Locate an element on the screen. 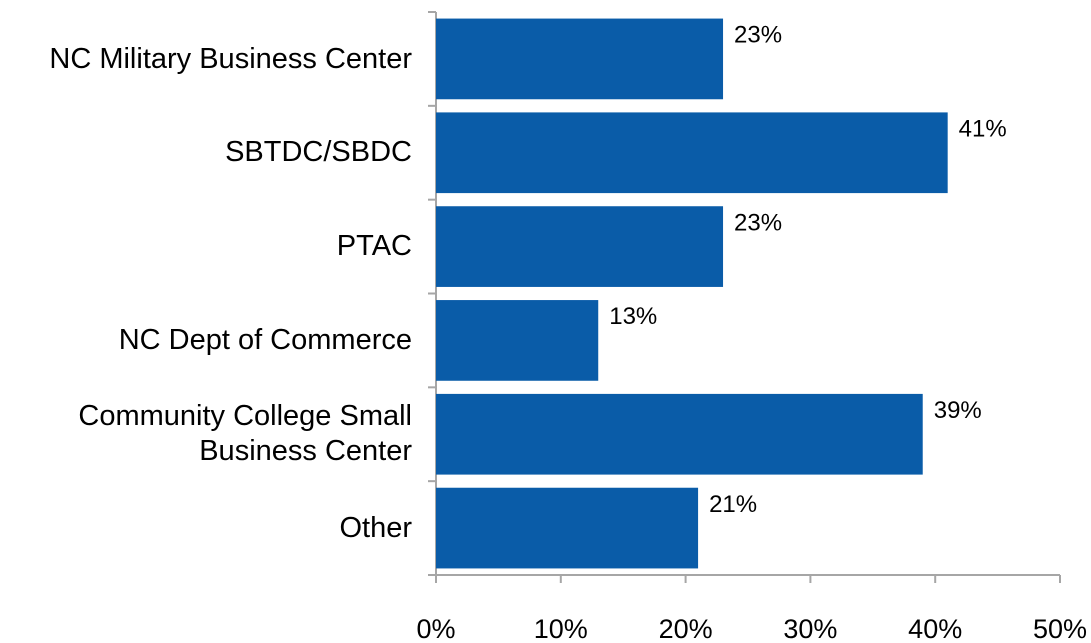 Image resolution: width=1091 pixels, height=643 pixels. value-label: 41% is located at coordinates (983, 129).